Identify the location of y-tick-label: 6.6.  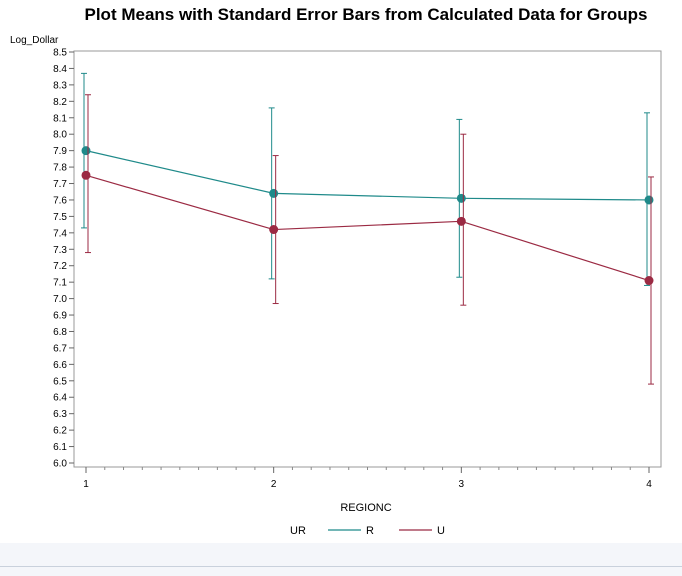
(60, 365).